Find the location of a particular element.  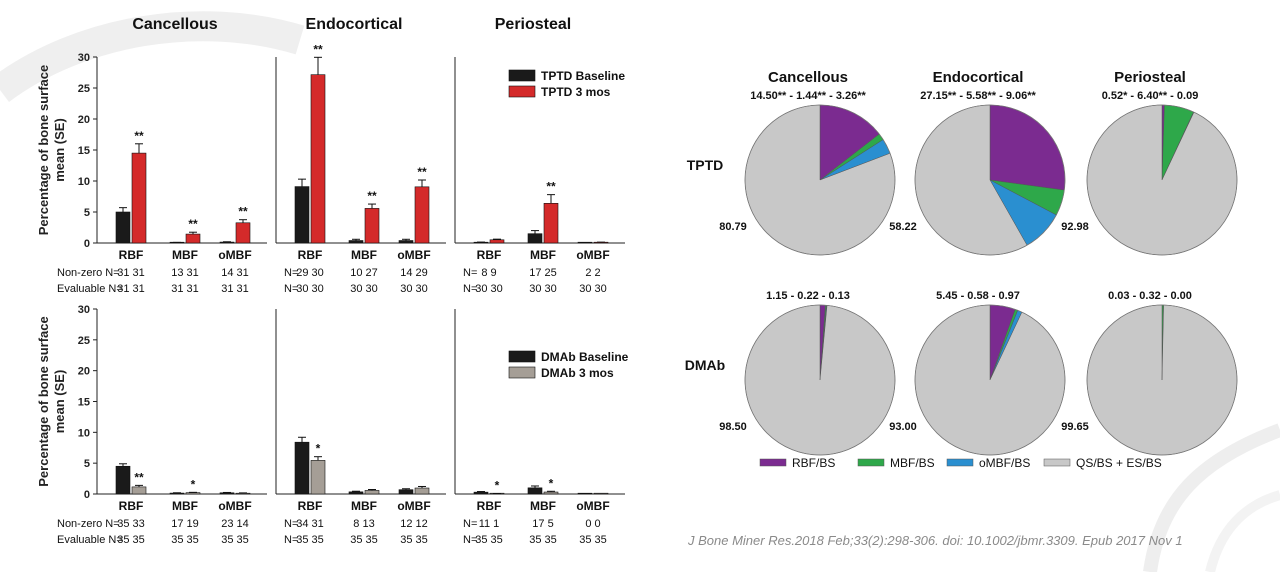

nonzero-n-value: 14 31 is located at coordinates (235, 273).